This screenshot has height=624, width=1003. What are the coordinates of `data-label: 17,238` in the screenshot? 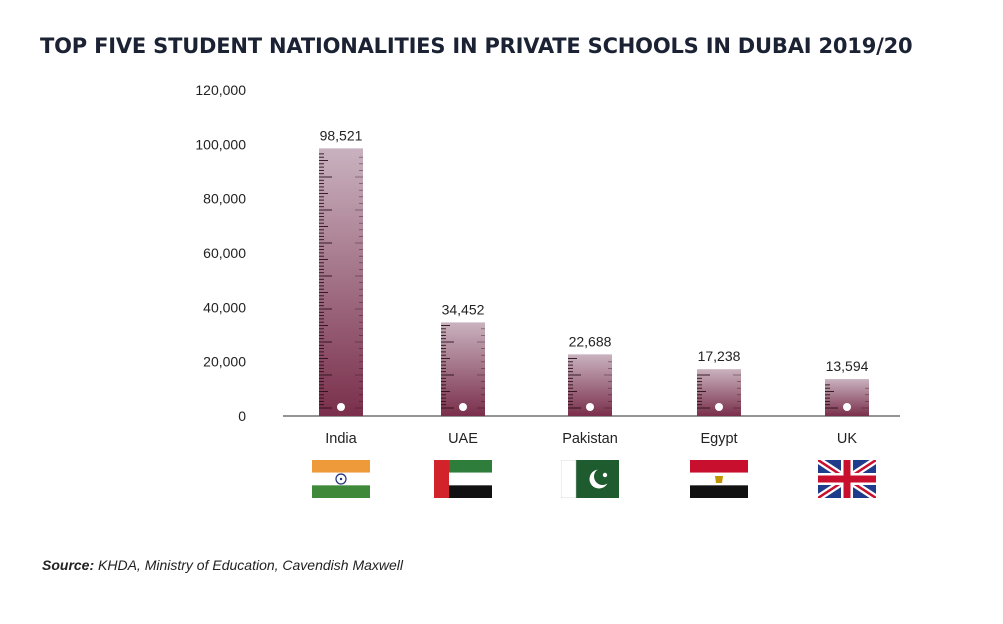 It's located at (719, 356).